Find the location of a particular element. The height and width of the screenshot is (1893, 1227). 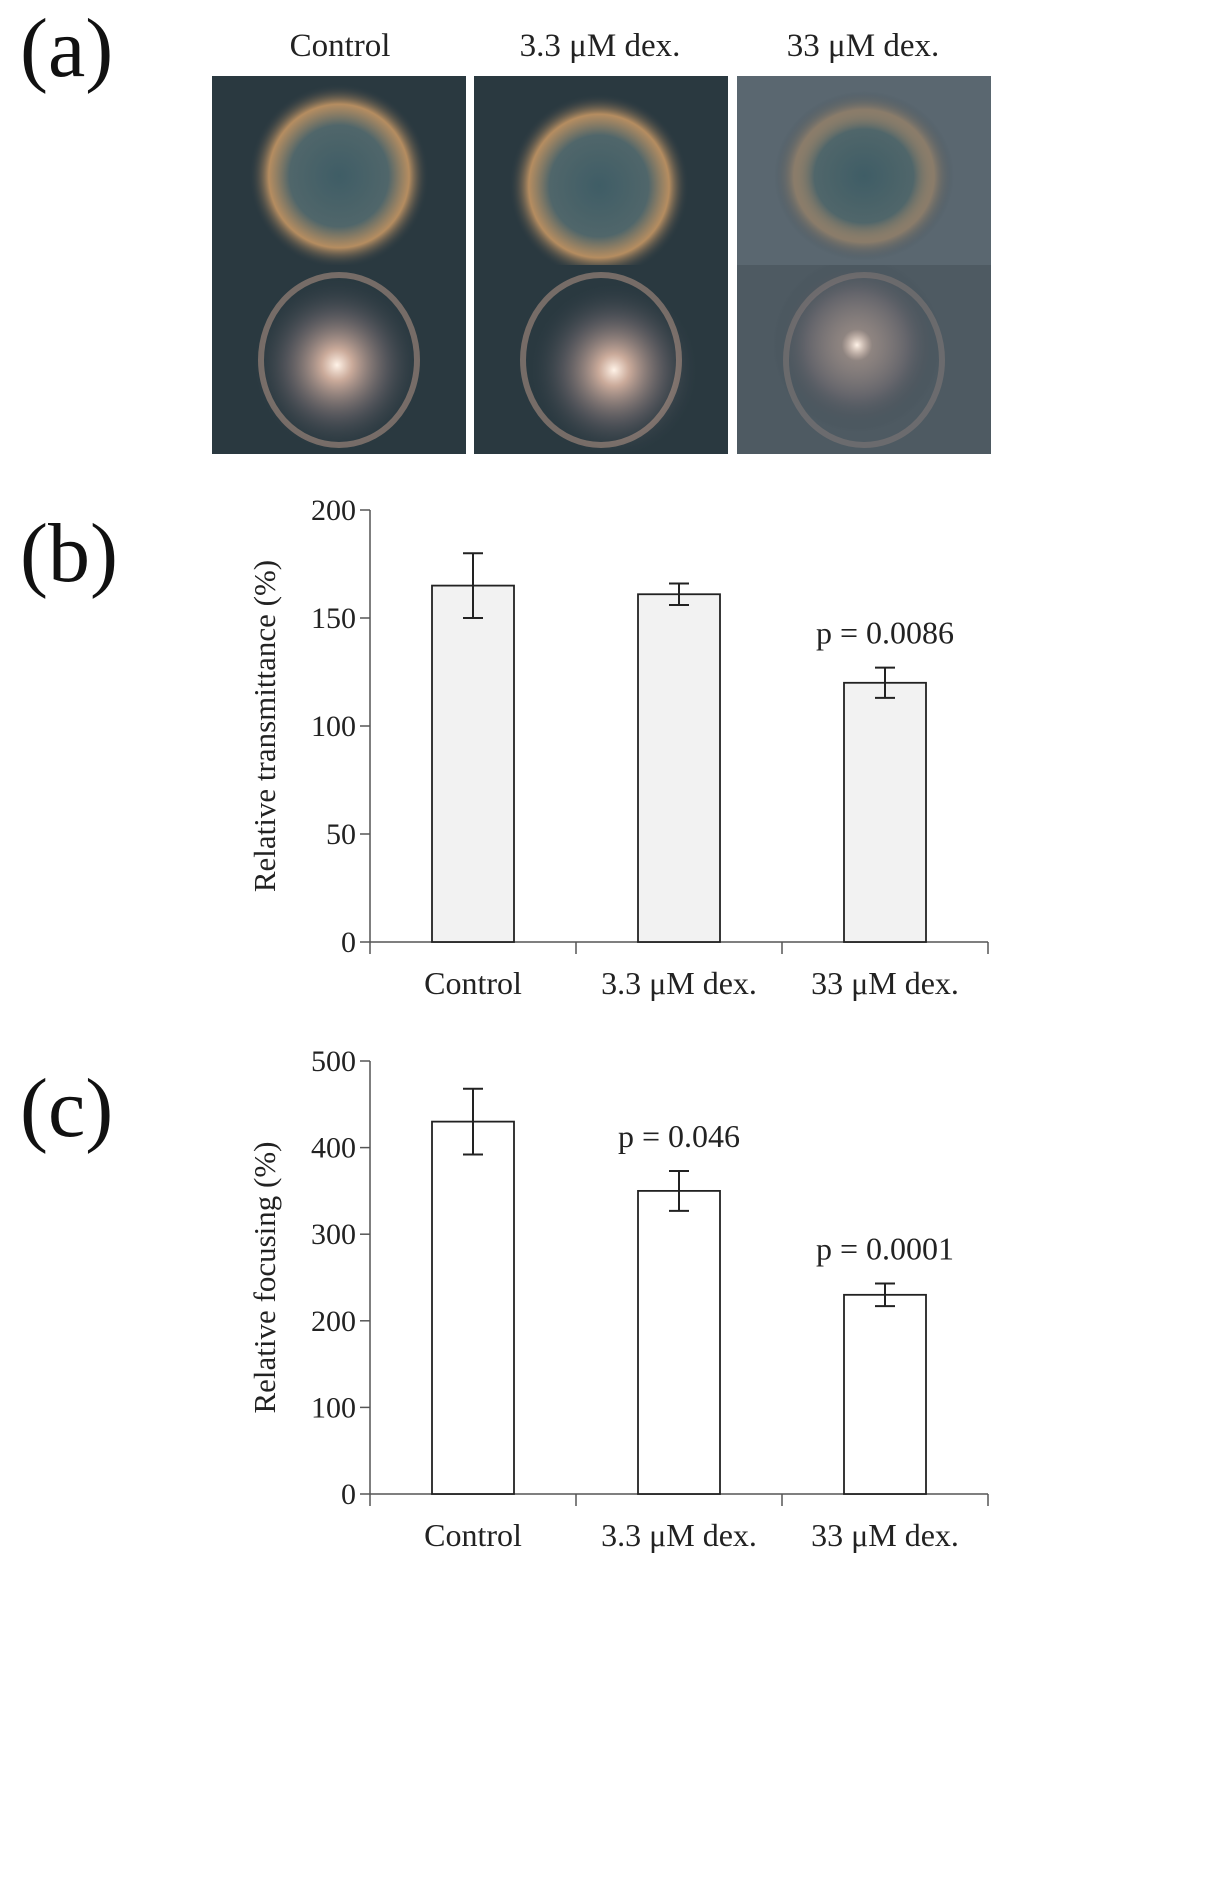

p-value-annotation: p = 0.0001 is located at coordinates (885, 1249).